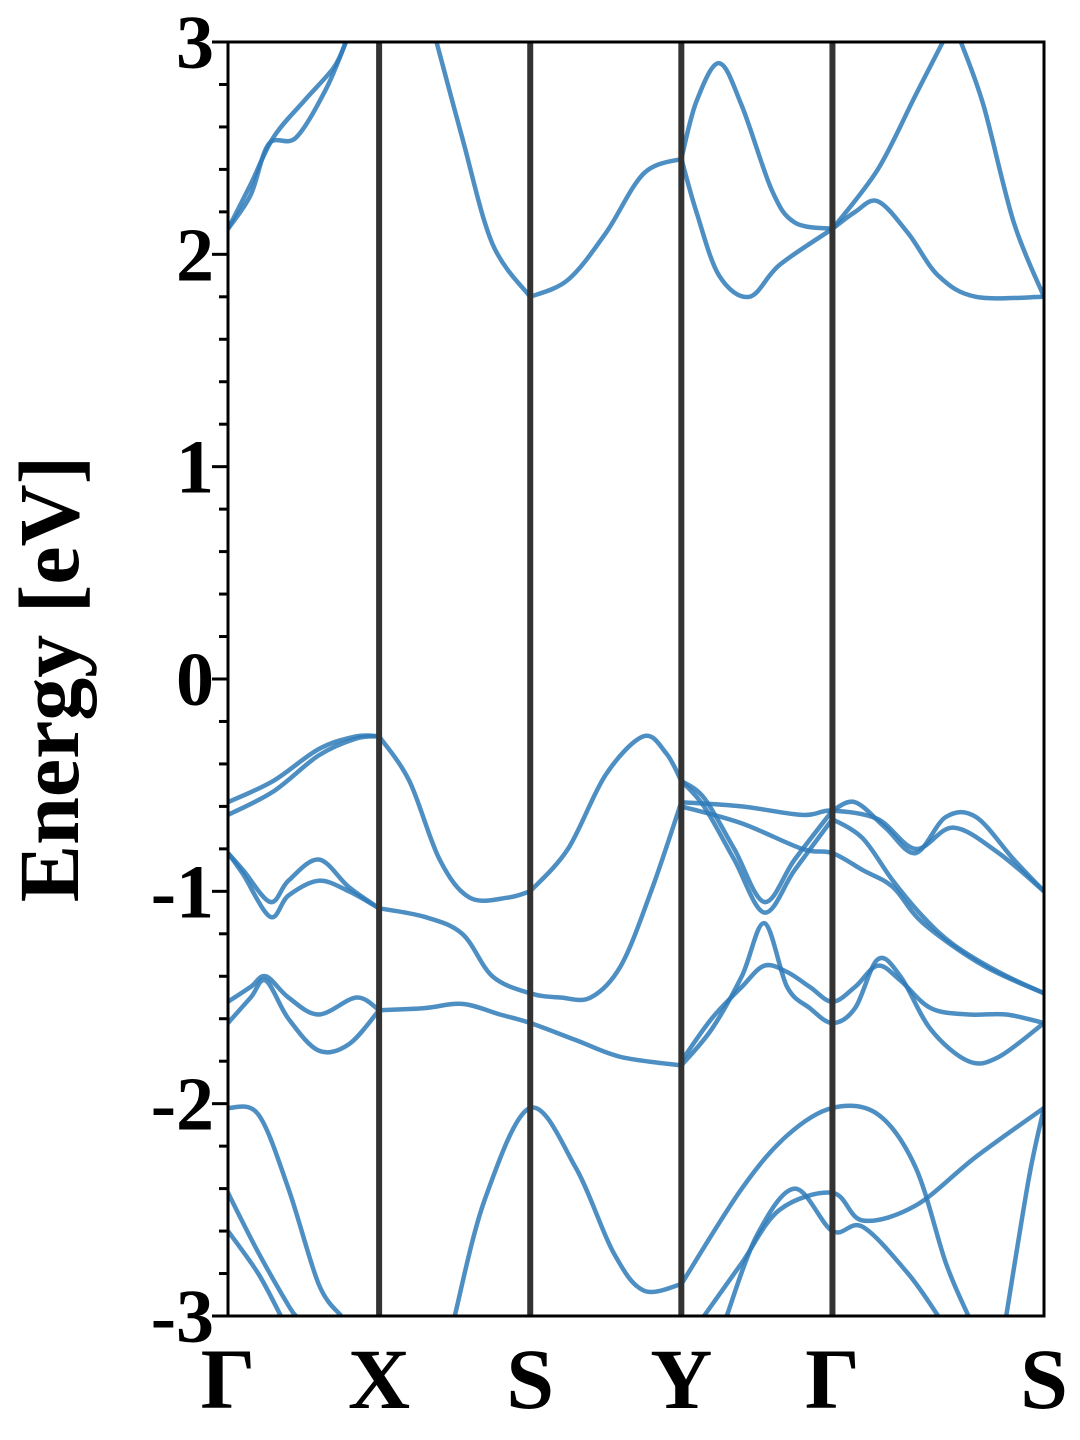  Describe the element at coordinates (220, 679) in the screenshot. I see `y-ticks` at that location.